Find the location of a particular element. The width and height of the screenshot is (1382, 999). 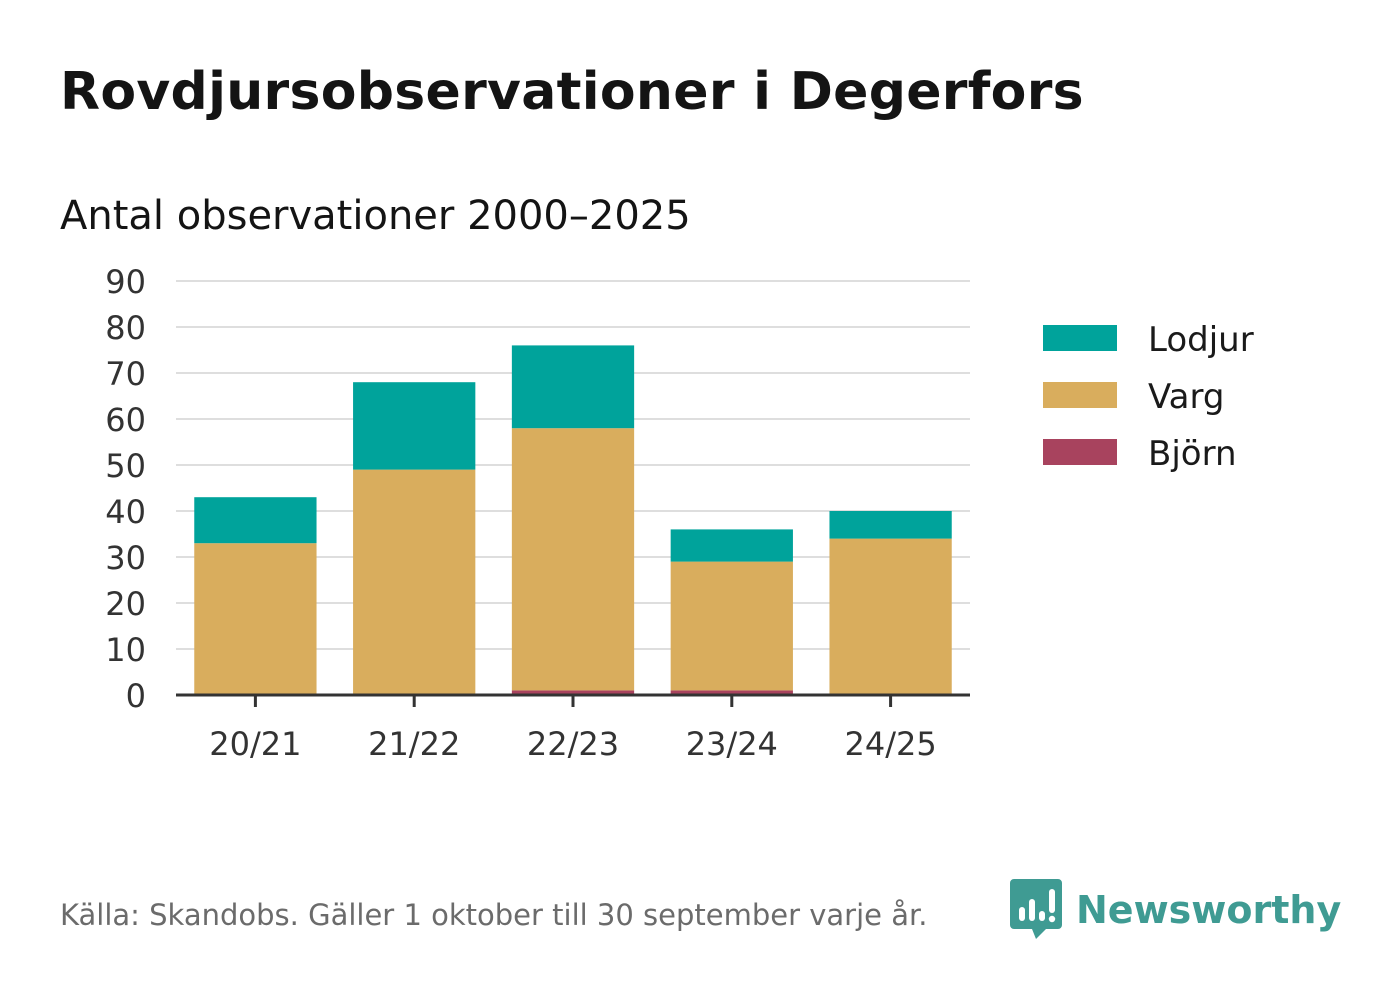

newsworthy-logo-icon is located at coordinates (1036, 909).